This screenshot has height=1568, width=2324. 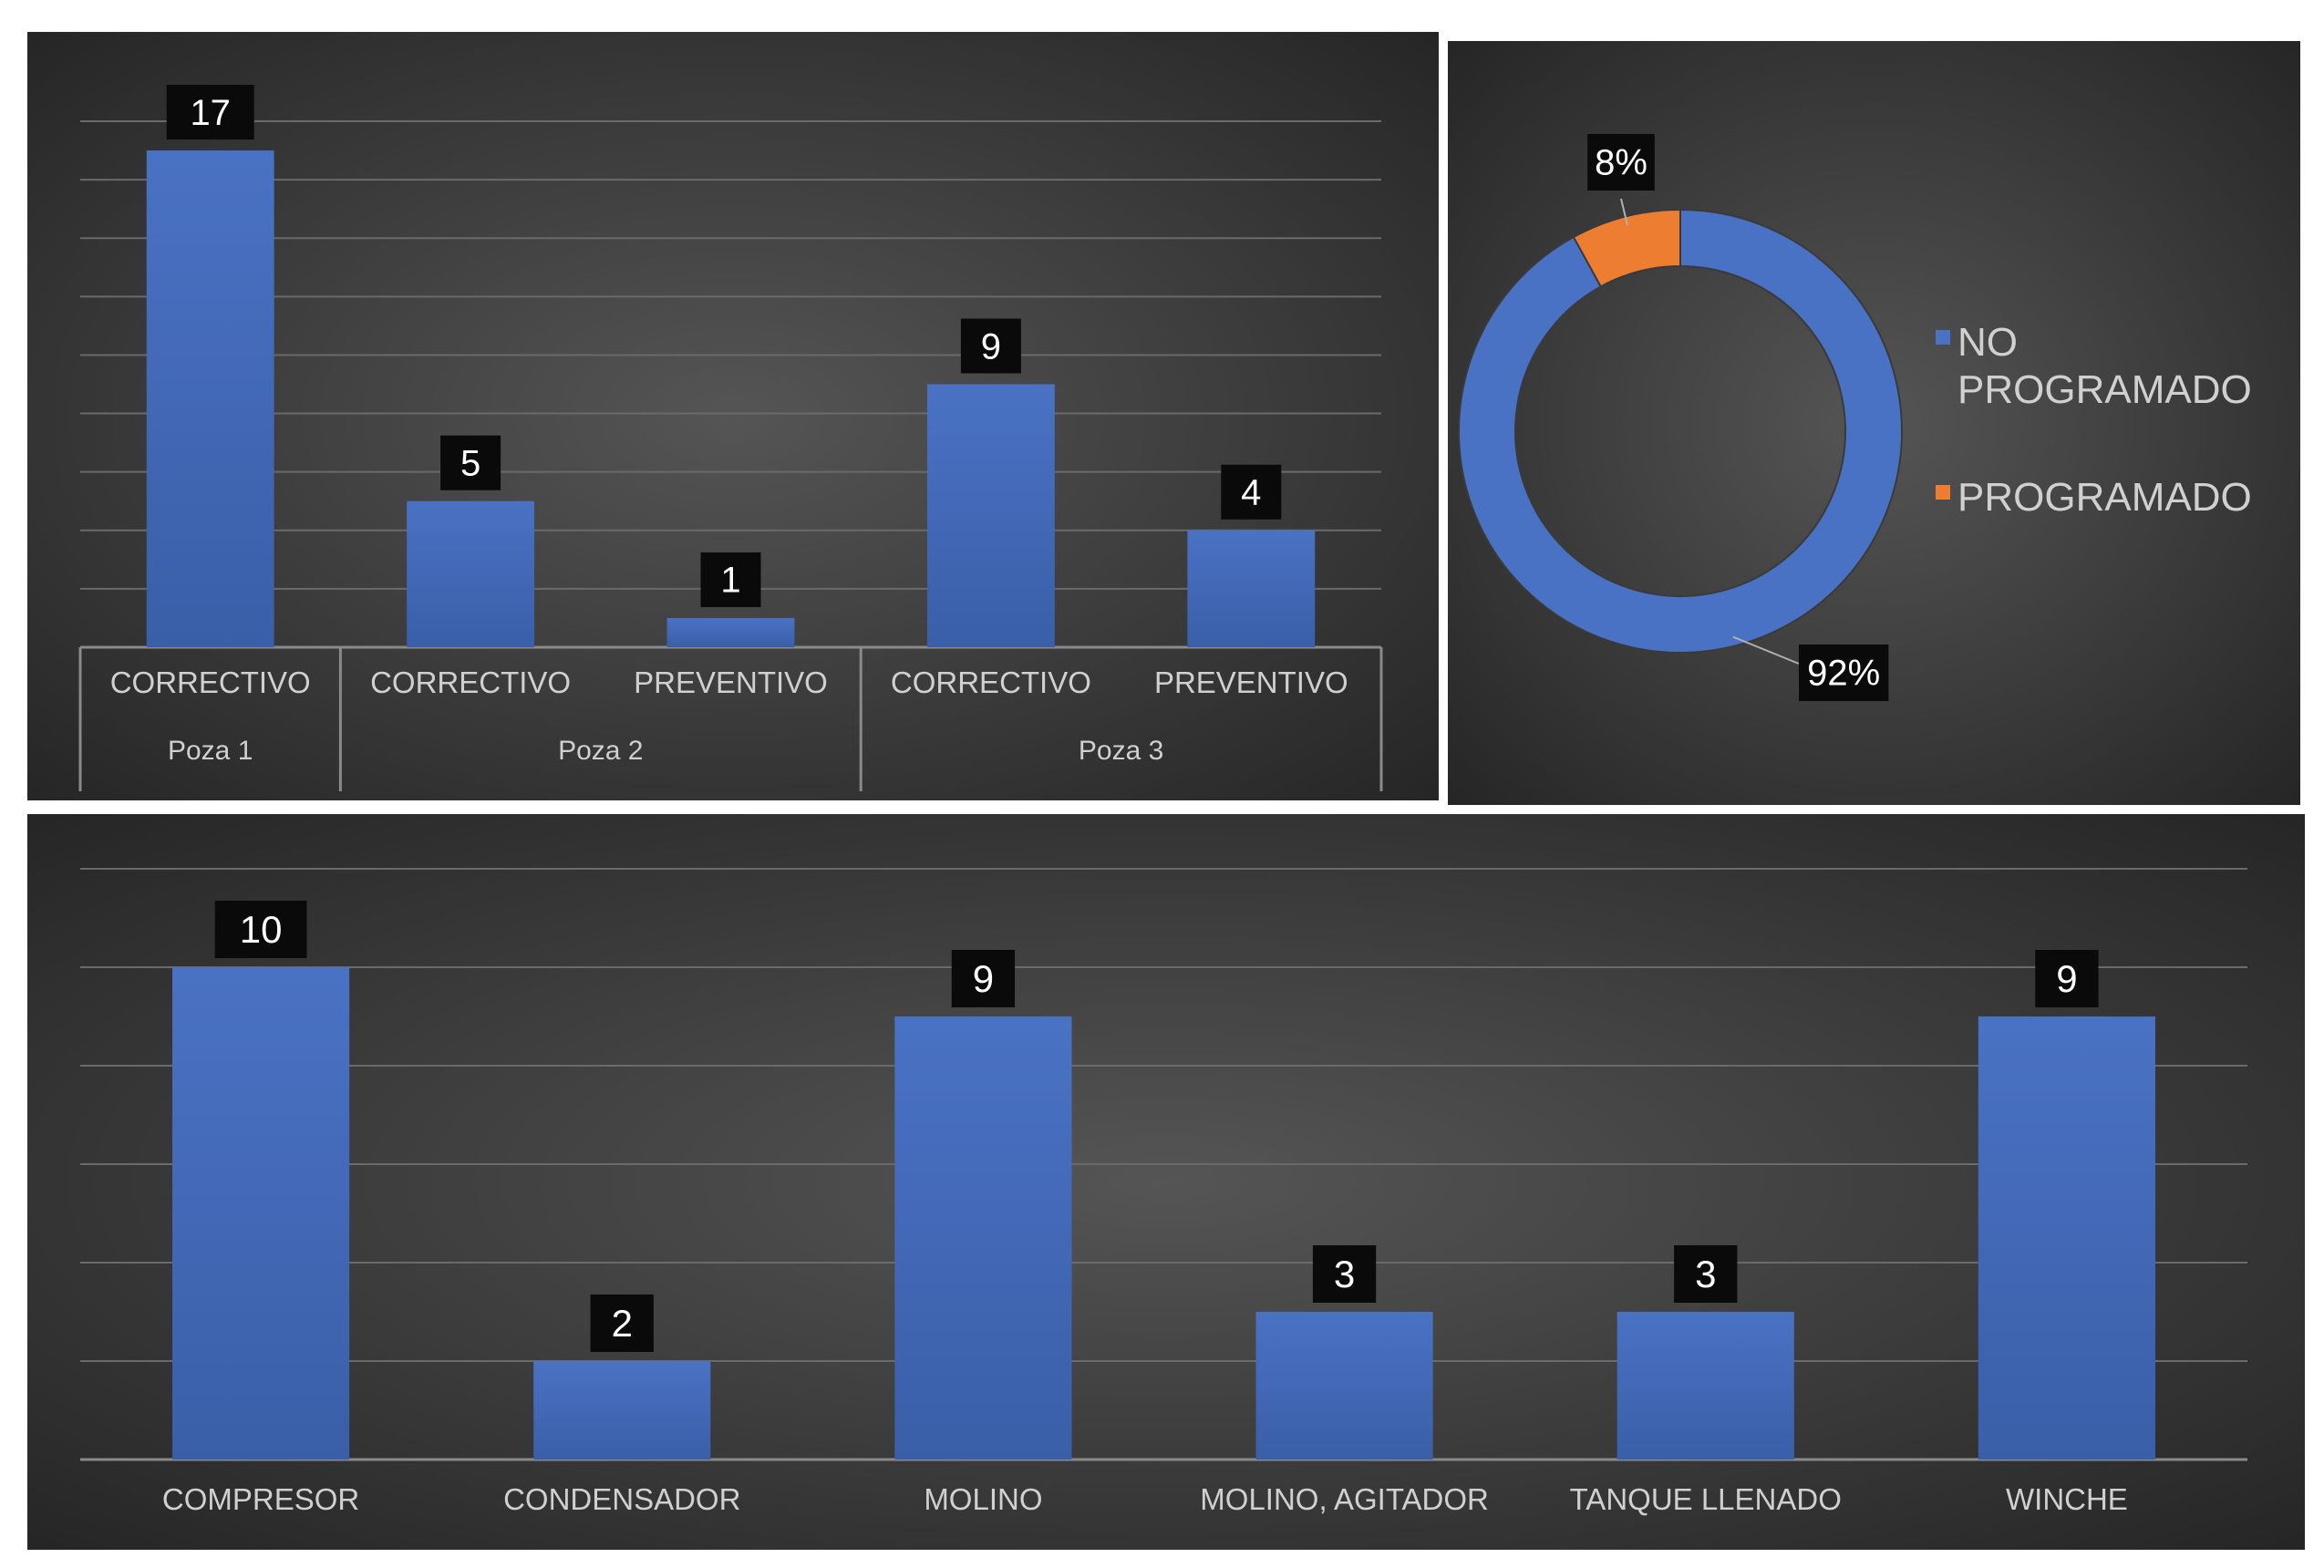 I want to click on data-label-poza-3-correctivo: 9, so click(x=991, y=346).